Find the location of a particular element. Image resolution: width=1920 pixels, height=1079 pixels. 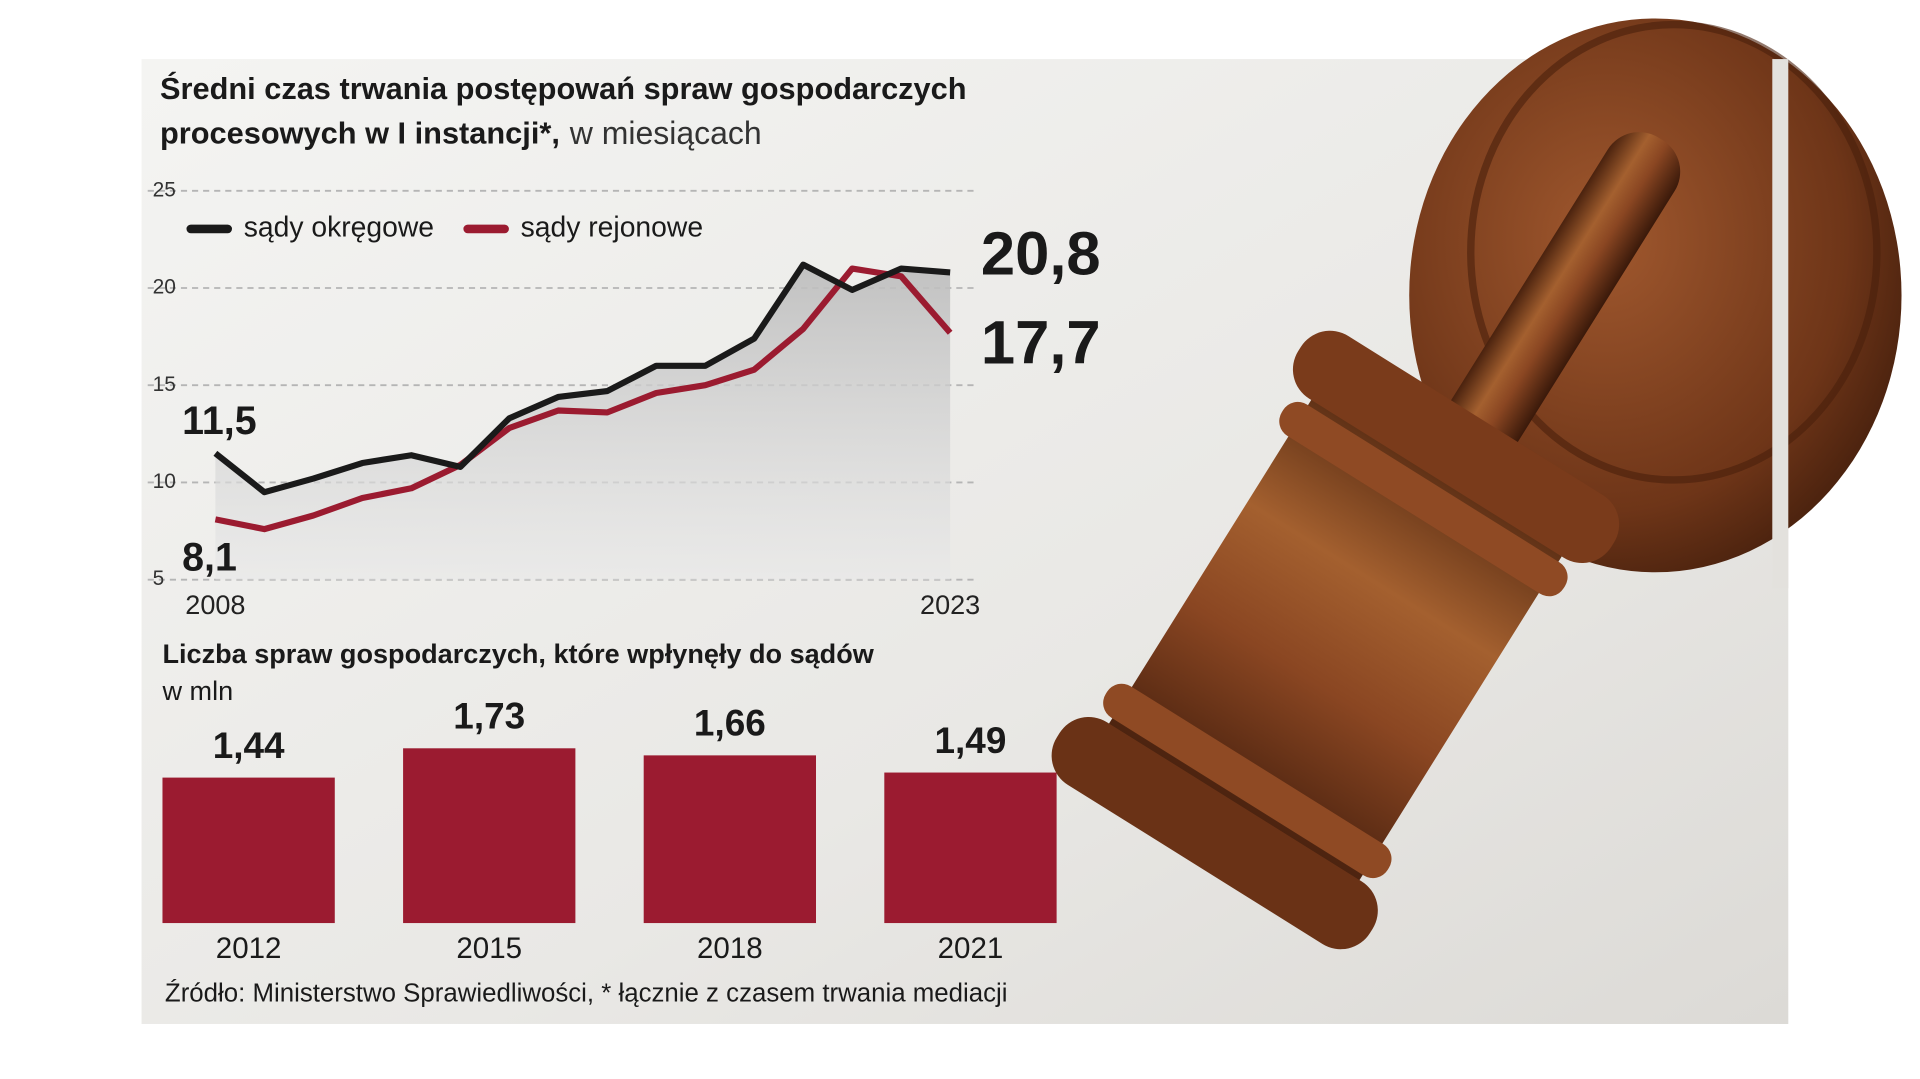

x-tick-label: 2015 is located at coordinates (489, 948).